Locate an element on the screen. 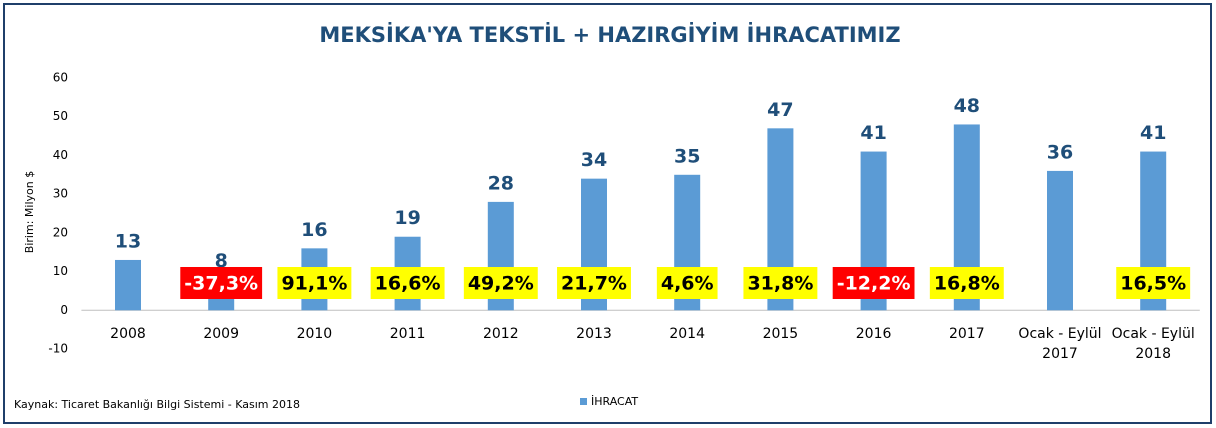 The width and height of the screenshot is (1216, 428). x-tick-label: 2017 is located at coordinates (966, 334).